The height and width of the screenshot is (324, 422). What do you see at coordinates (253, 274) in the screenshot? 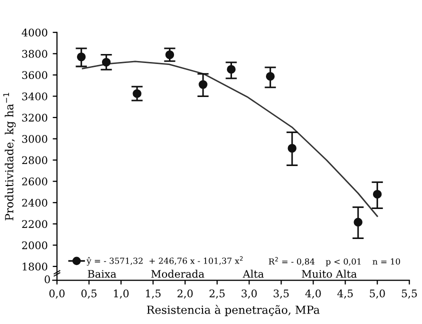
I see `annotation: Alta` at bounding box center [253, 274].